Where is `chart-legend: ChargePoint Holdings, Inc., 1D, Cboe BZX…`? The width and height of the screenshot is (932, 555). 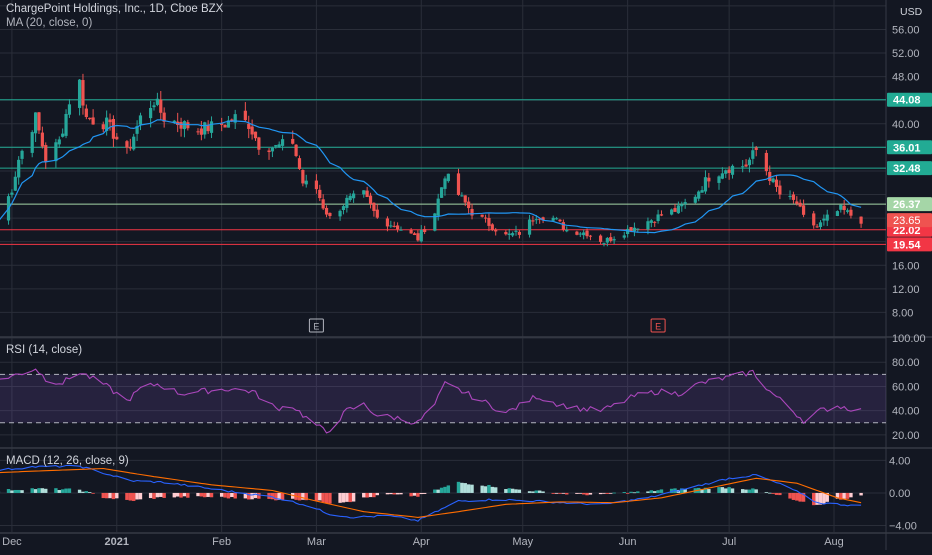
chart-legend: ChargePoint Holdings, Inc., 1D, Cboe BZX… is located at coordinates (114, 16).